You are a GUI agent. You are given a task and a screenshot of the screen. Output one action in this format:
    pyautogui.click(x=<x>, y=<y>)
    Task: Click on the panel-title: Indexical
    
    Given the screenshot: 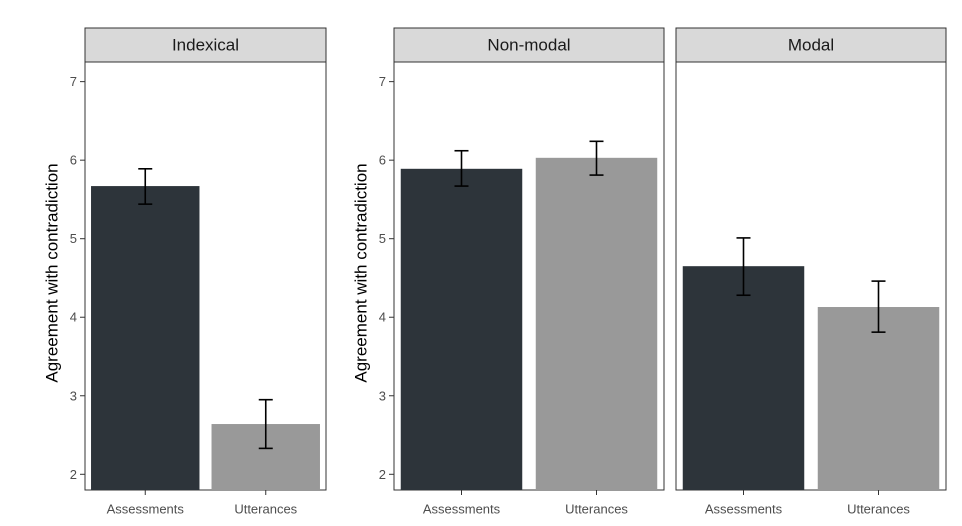 What is the action you would take?
    pyautogui.click(x=205, y=45)
    